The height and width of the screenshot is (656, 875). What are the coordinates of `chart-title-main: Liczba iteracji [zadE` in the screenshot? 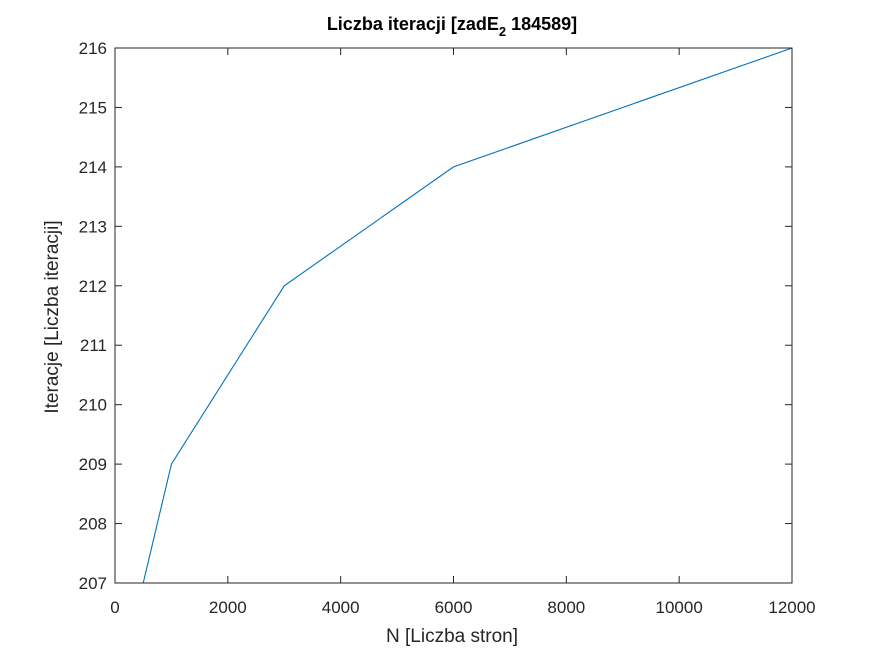 It's located at (413, 24).